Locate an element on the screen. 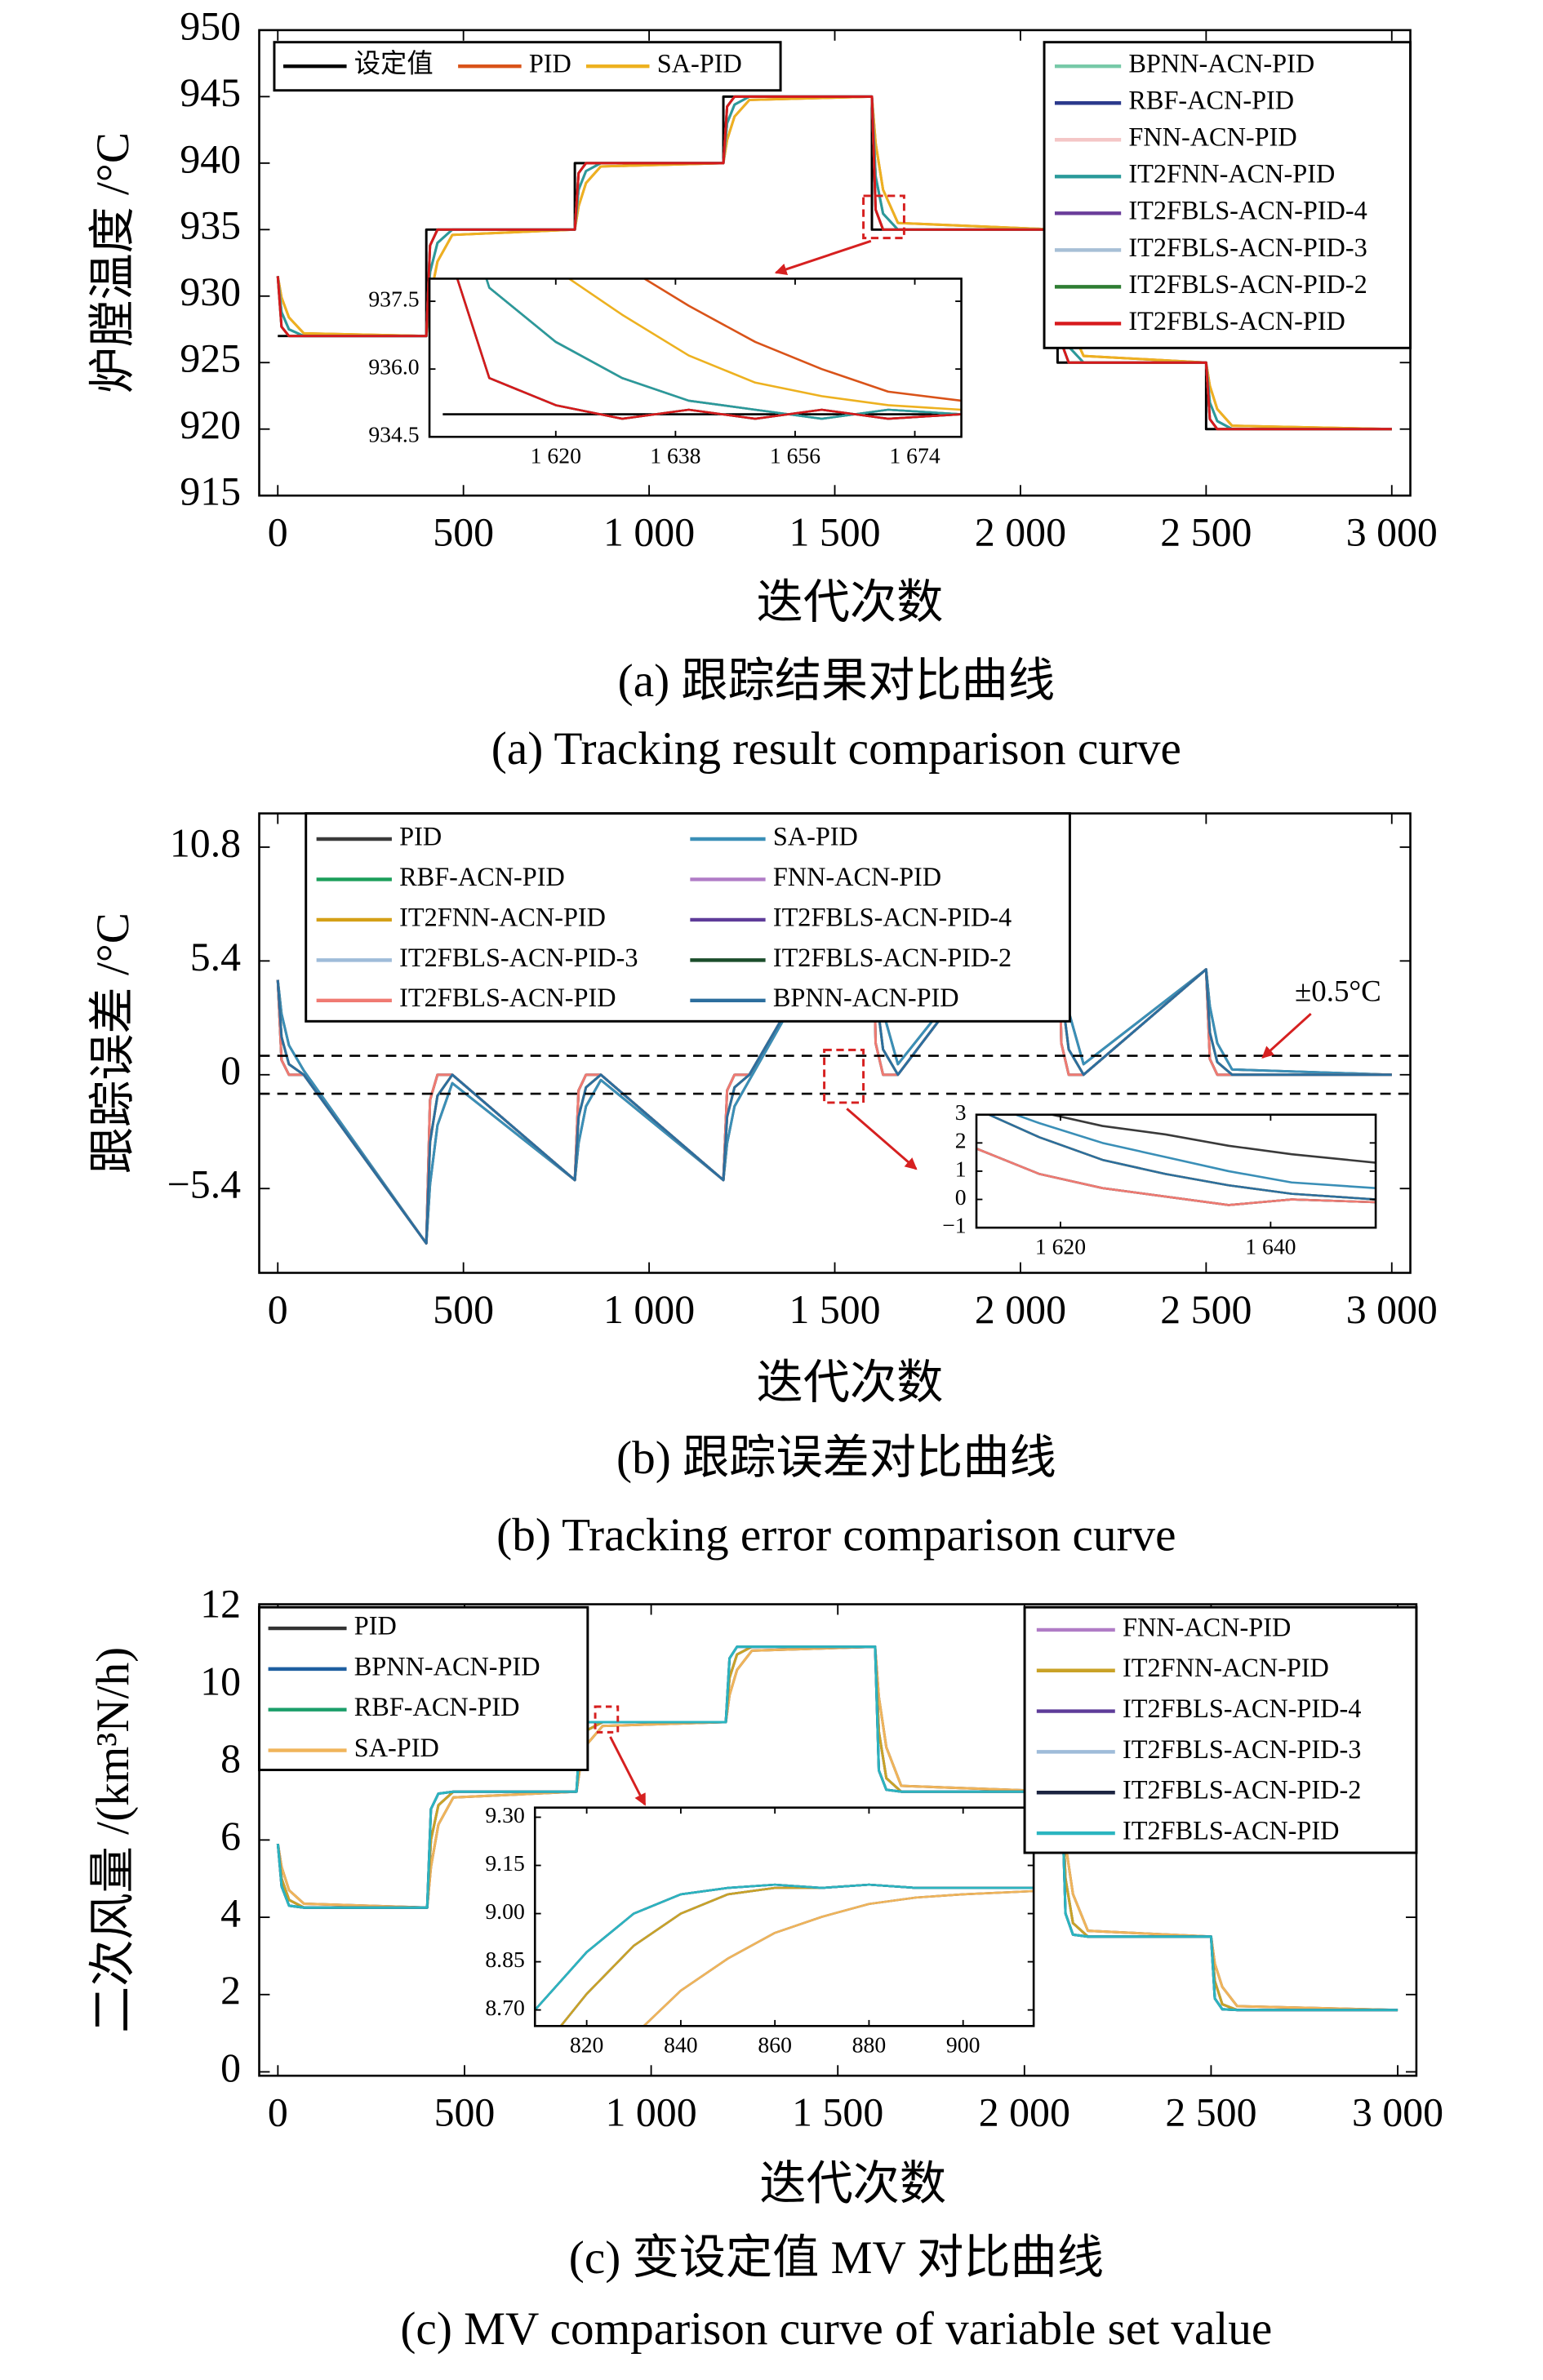  y-tick-label: 2 is located at coordinates (230, 1991).